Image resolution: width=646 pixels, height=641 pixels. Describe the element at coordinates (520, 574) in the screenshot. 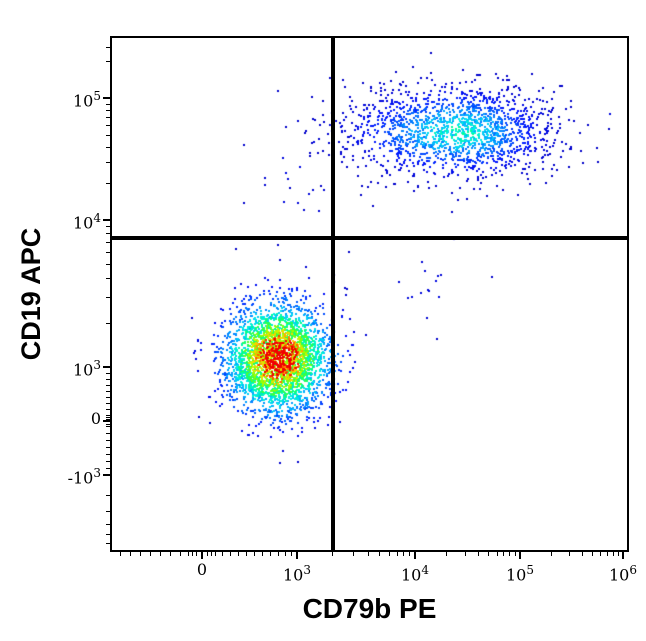

I see `x-tick-label: 10⁵` at that location.